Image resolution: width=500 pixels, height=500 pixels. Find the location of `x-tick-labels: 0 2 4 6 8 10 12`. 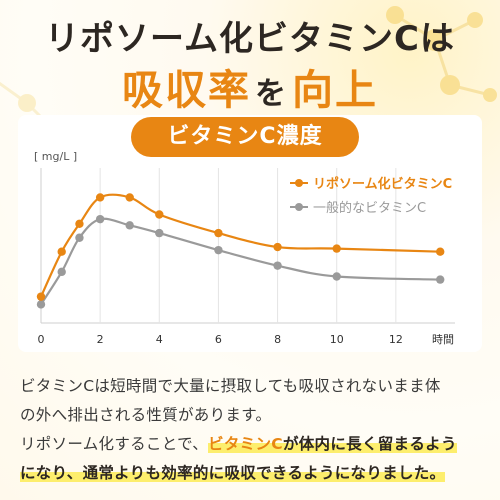

x-tick-labels: 0 2 4 6 8 10 12 is located at coordinates (220, 339).